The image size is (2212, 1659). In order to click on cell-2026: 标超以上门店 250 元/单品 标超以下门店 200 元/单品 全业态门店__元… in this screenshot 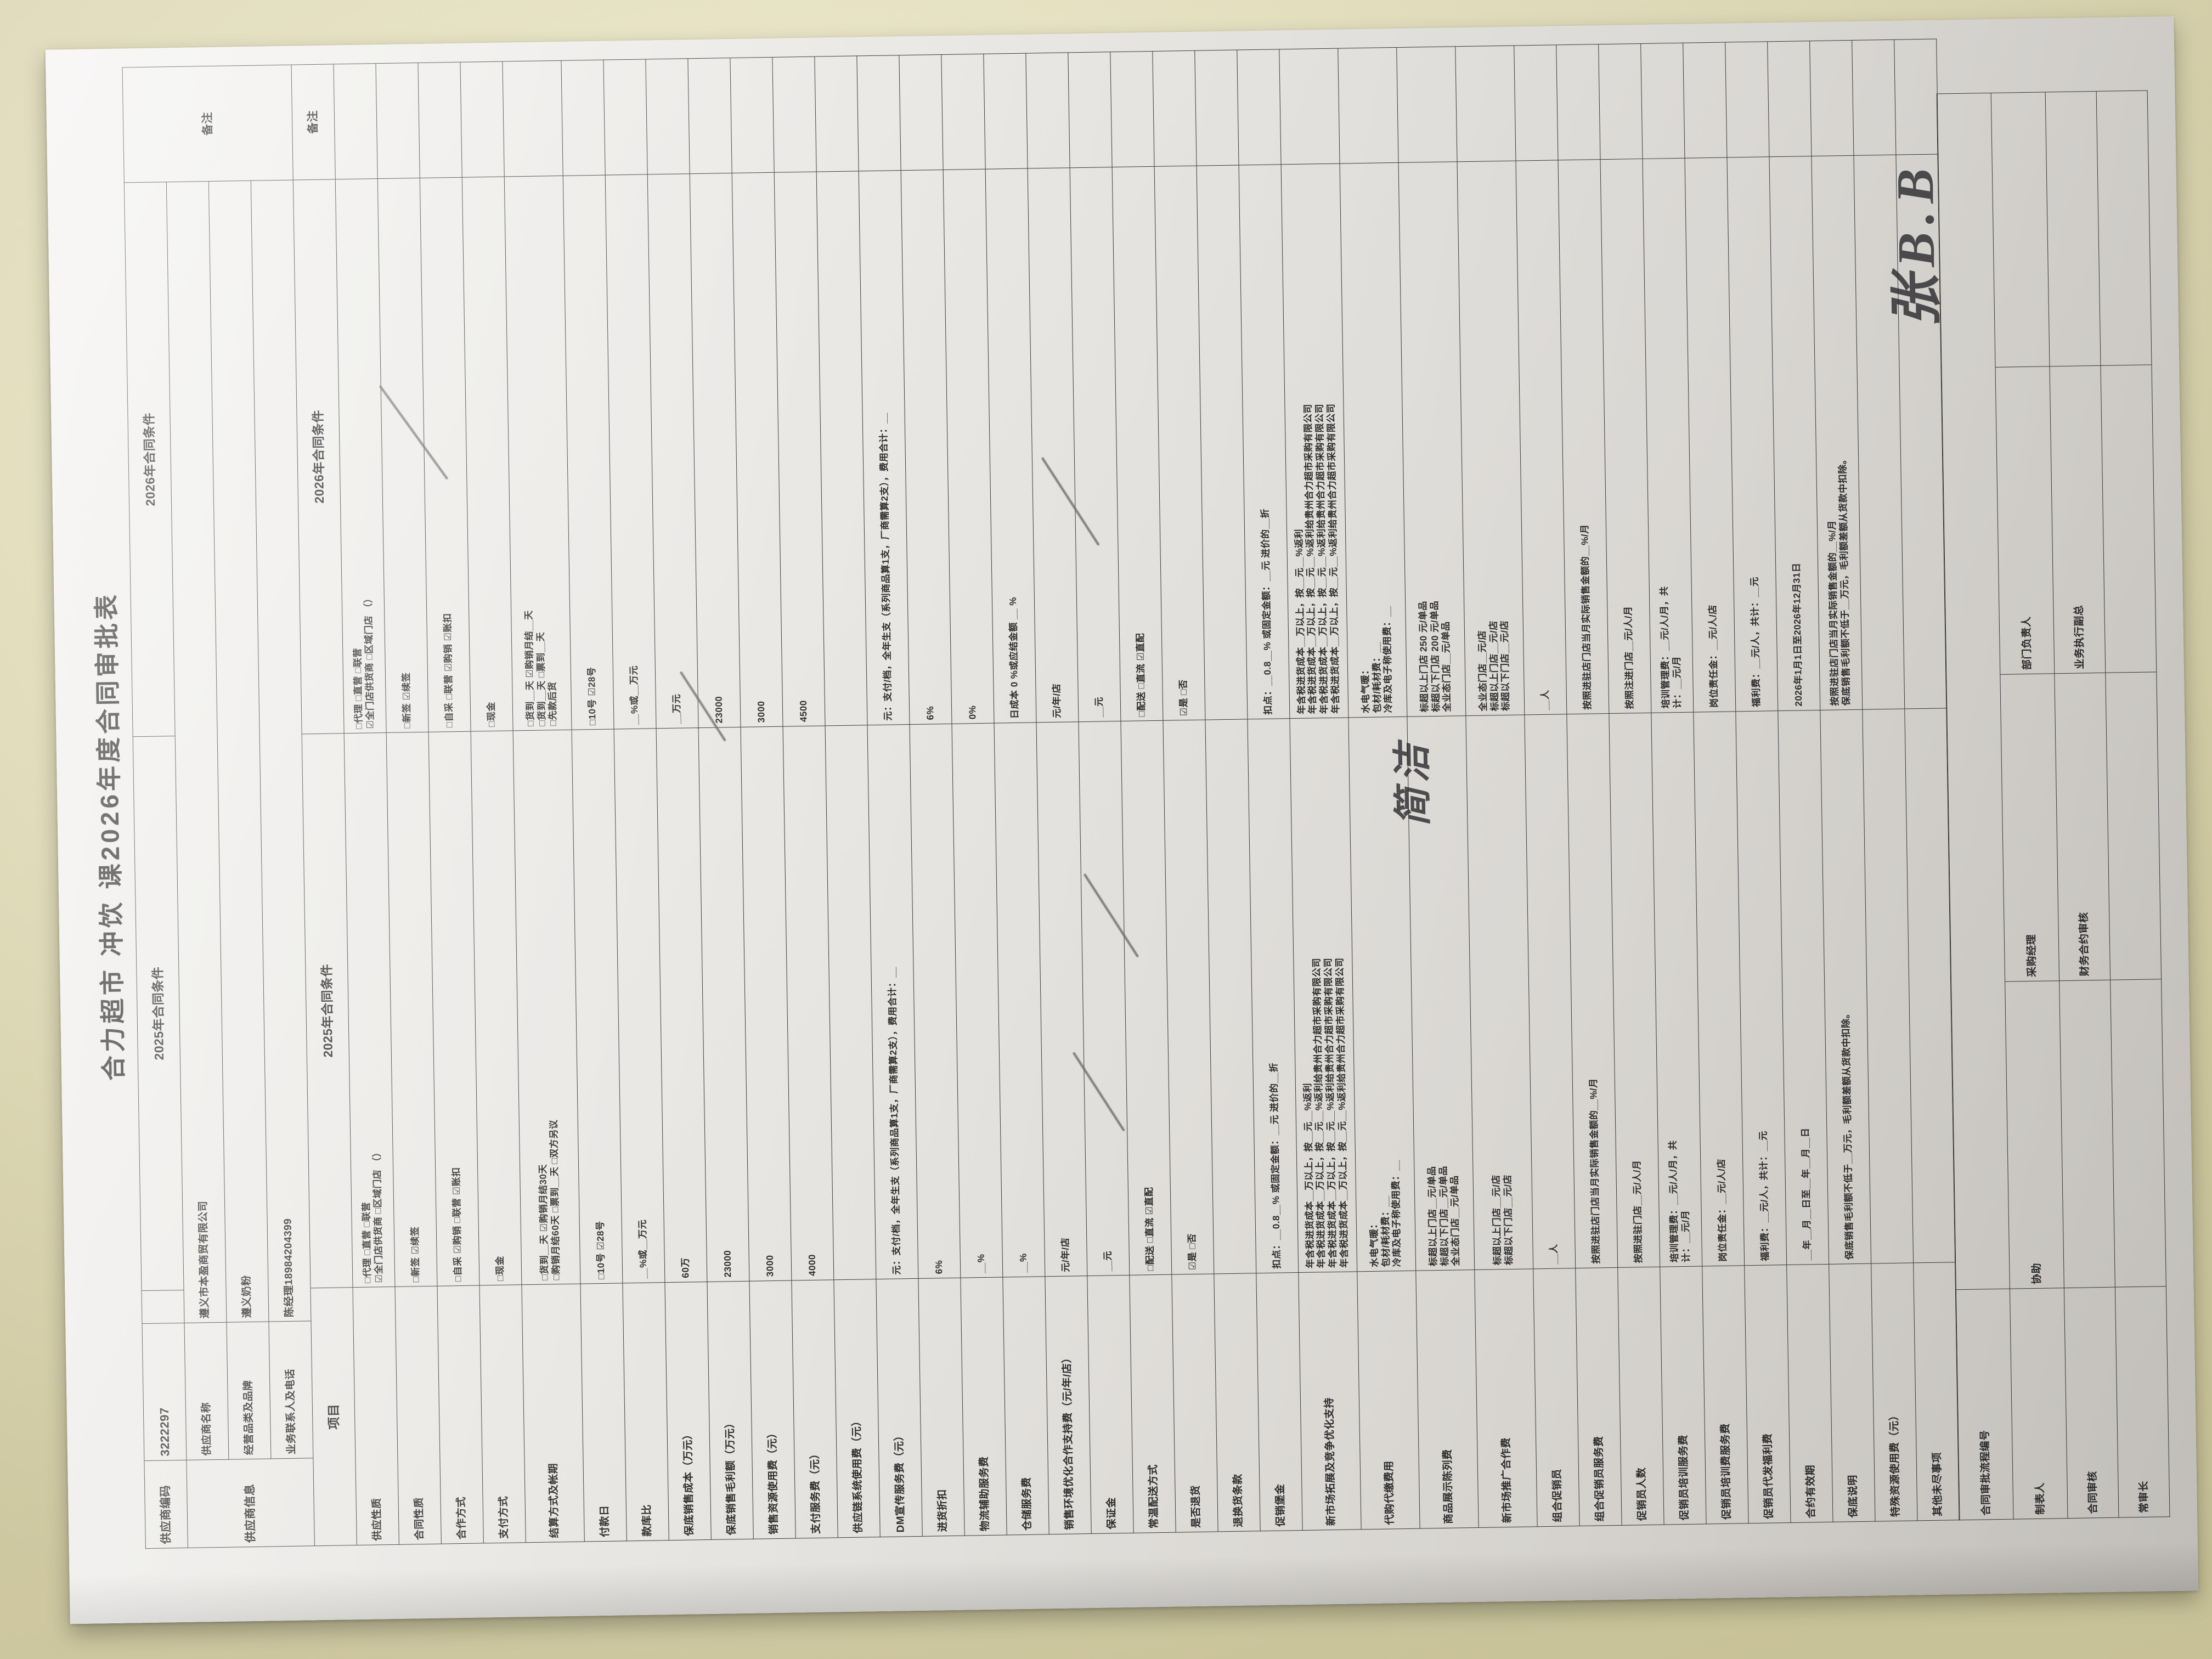, I will do `click(1432, 439)`.